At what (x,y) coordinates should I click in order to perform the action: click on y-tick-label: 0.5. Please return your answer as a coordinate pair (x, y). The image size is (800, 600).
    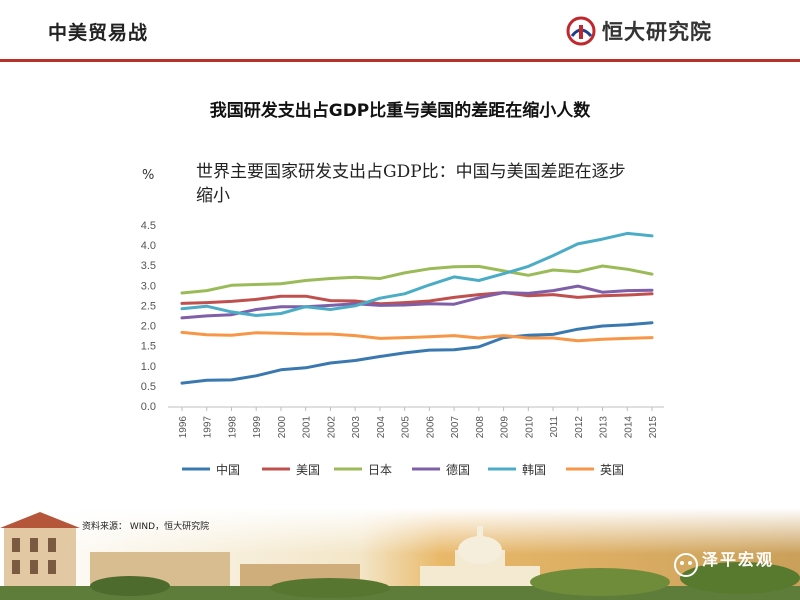
    Looking at the image, I should click on (148, 387).